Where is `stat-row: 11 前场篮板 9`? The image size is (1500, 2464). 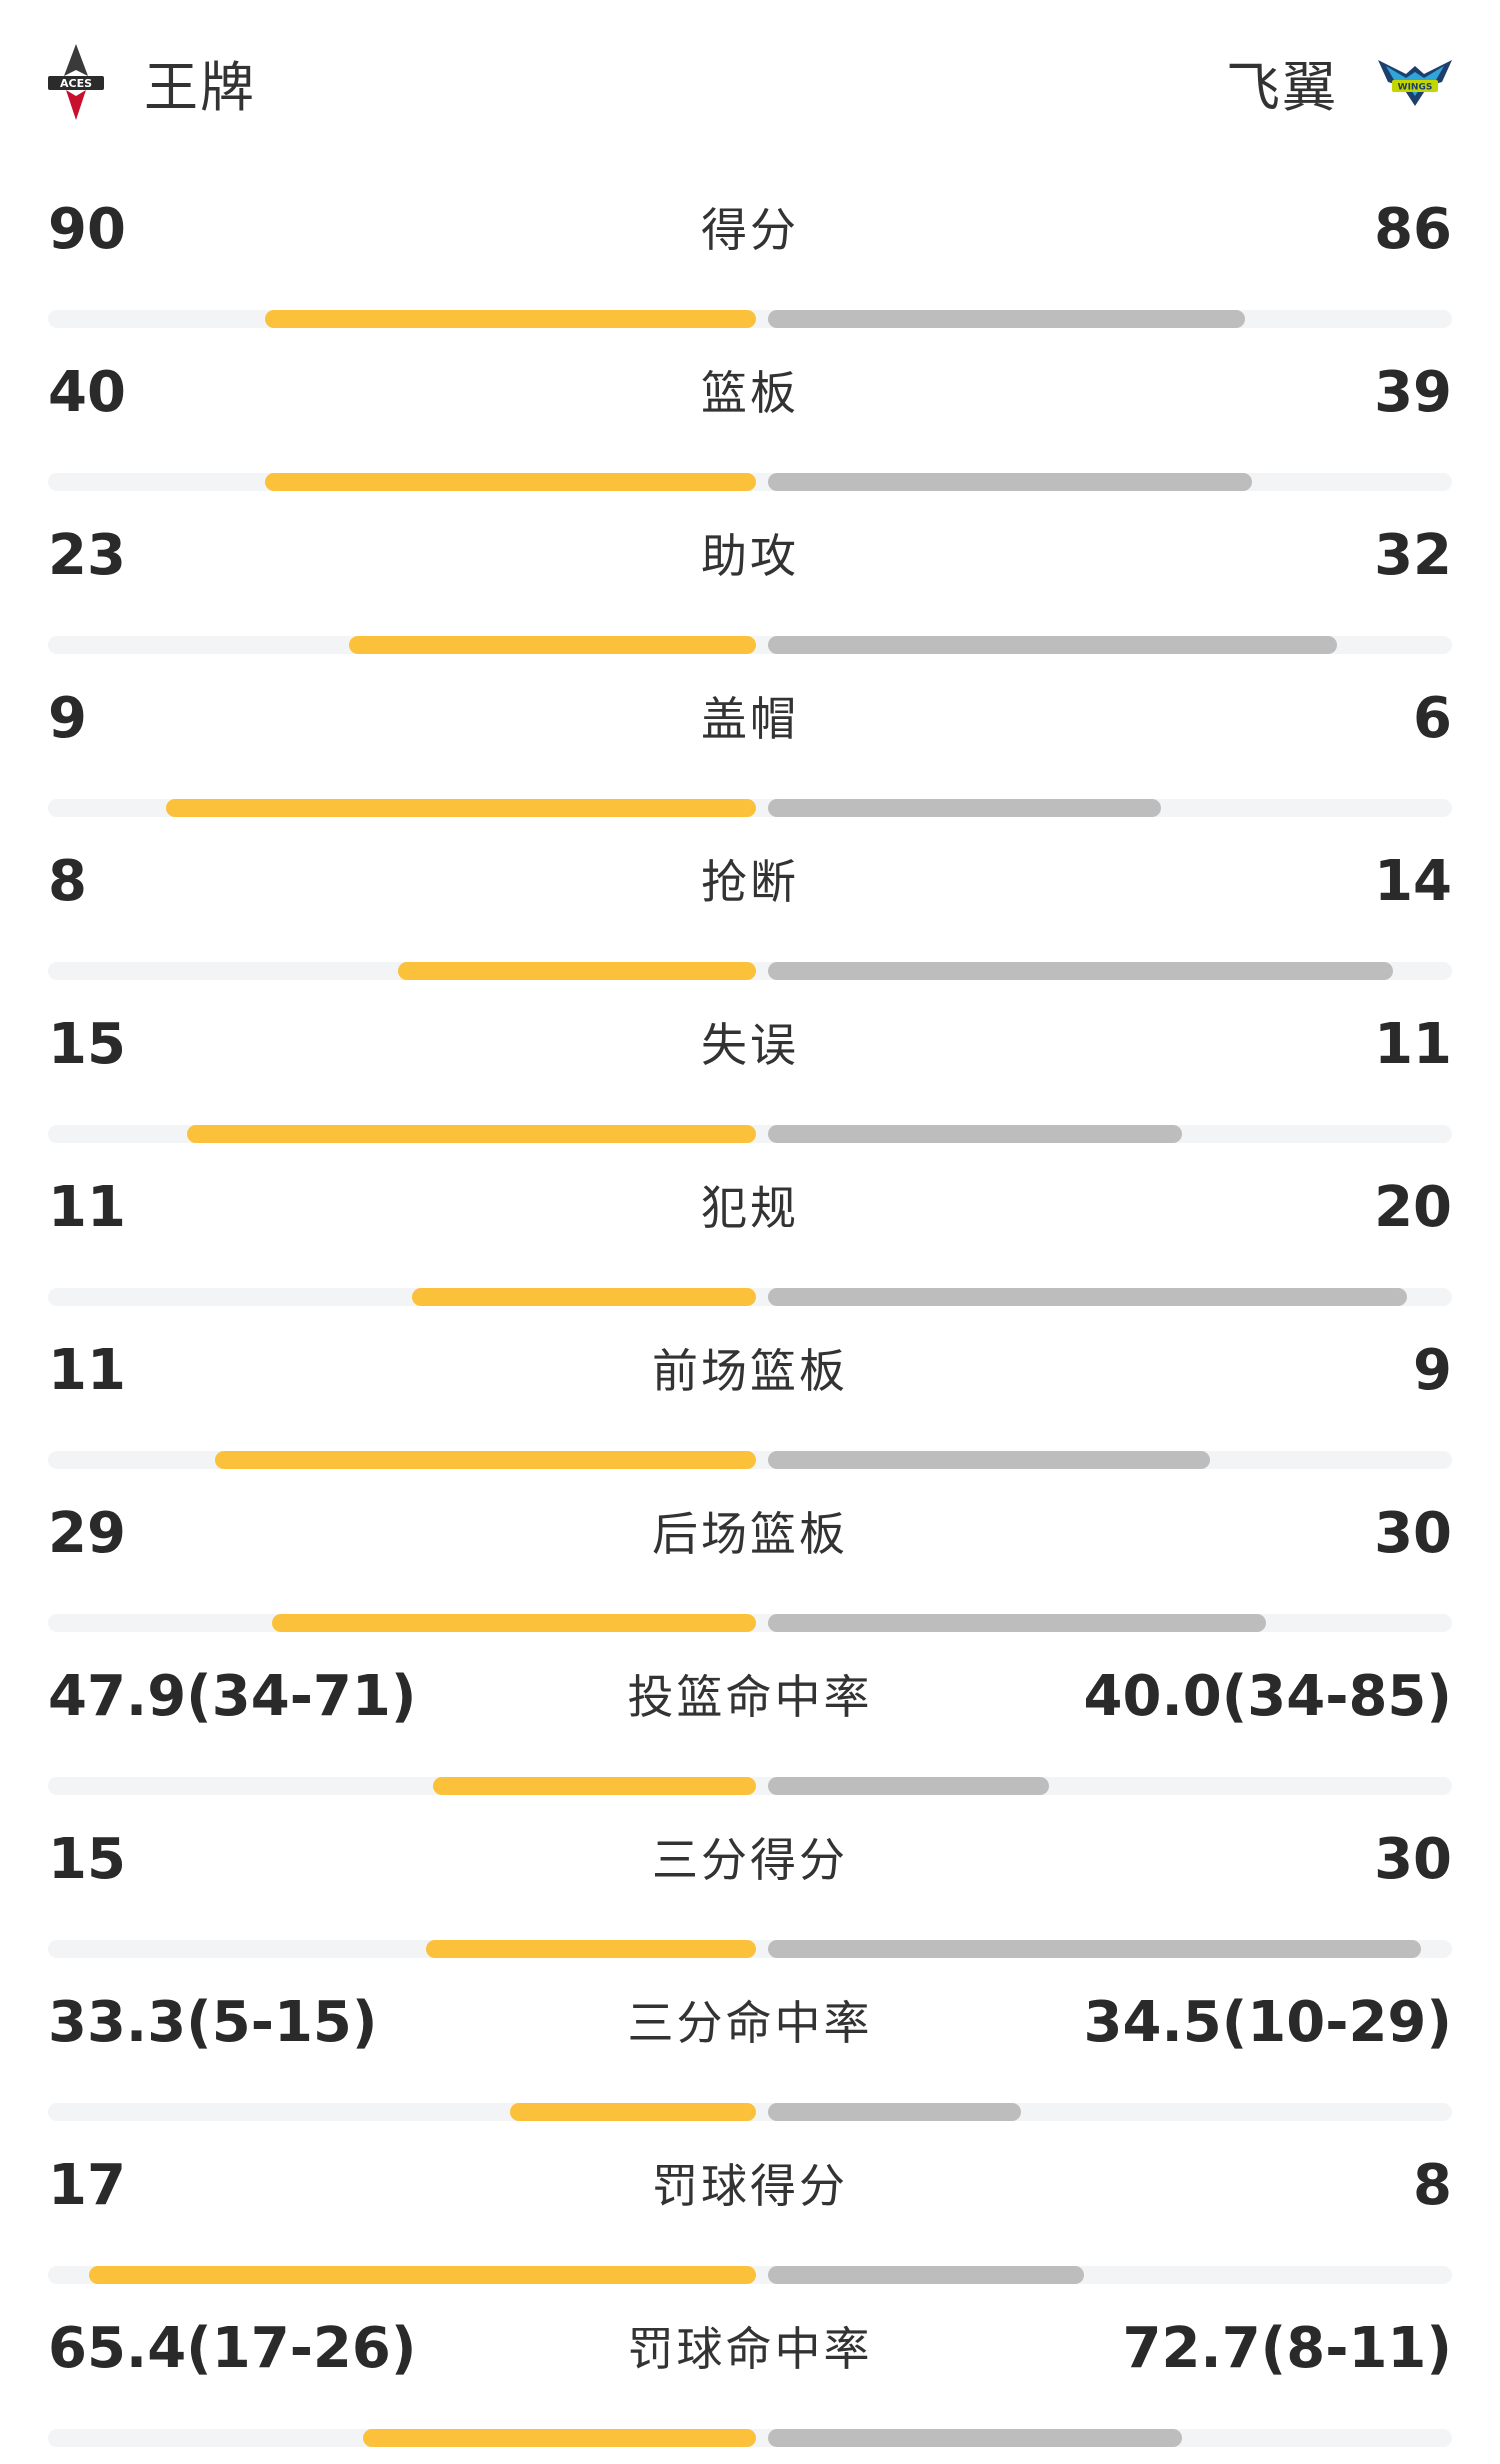
stat-row: 11 前场篮板 9 is located at coordinates (750, 1406).